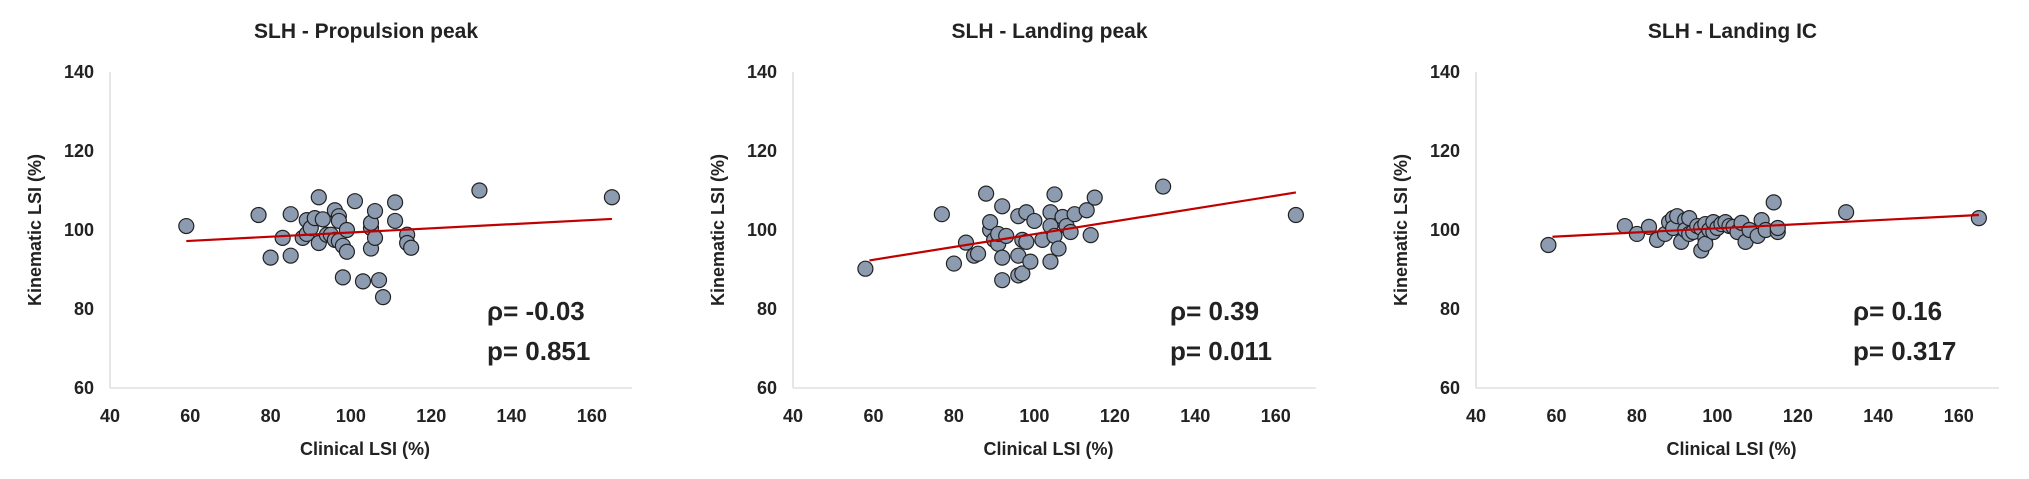 This screenshot has width=2029, height=479. Describe the element at coordinates (538, 351) in the screenshot. I see `p-value-annotation: p= 0.851` at that location.